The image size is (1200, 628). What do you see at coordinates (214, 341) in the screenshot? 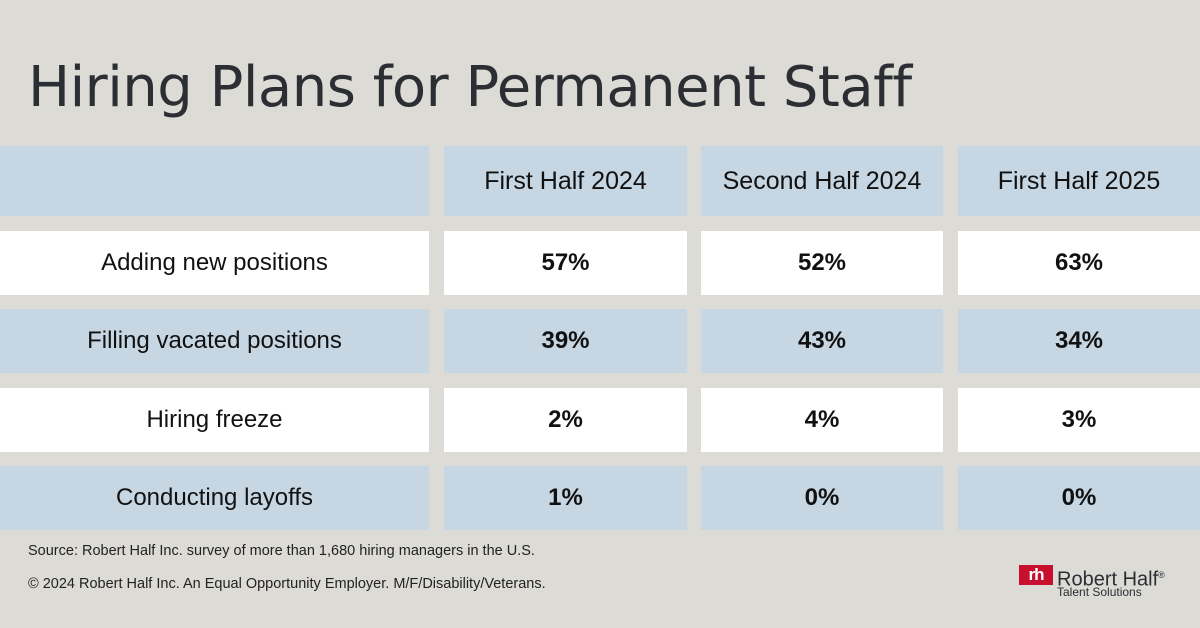
I see `row-label: Filling vacated positions` at bounding box center [214, 341].